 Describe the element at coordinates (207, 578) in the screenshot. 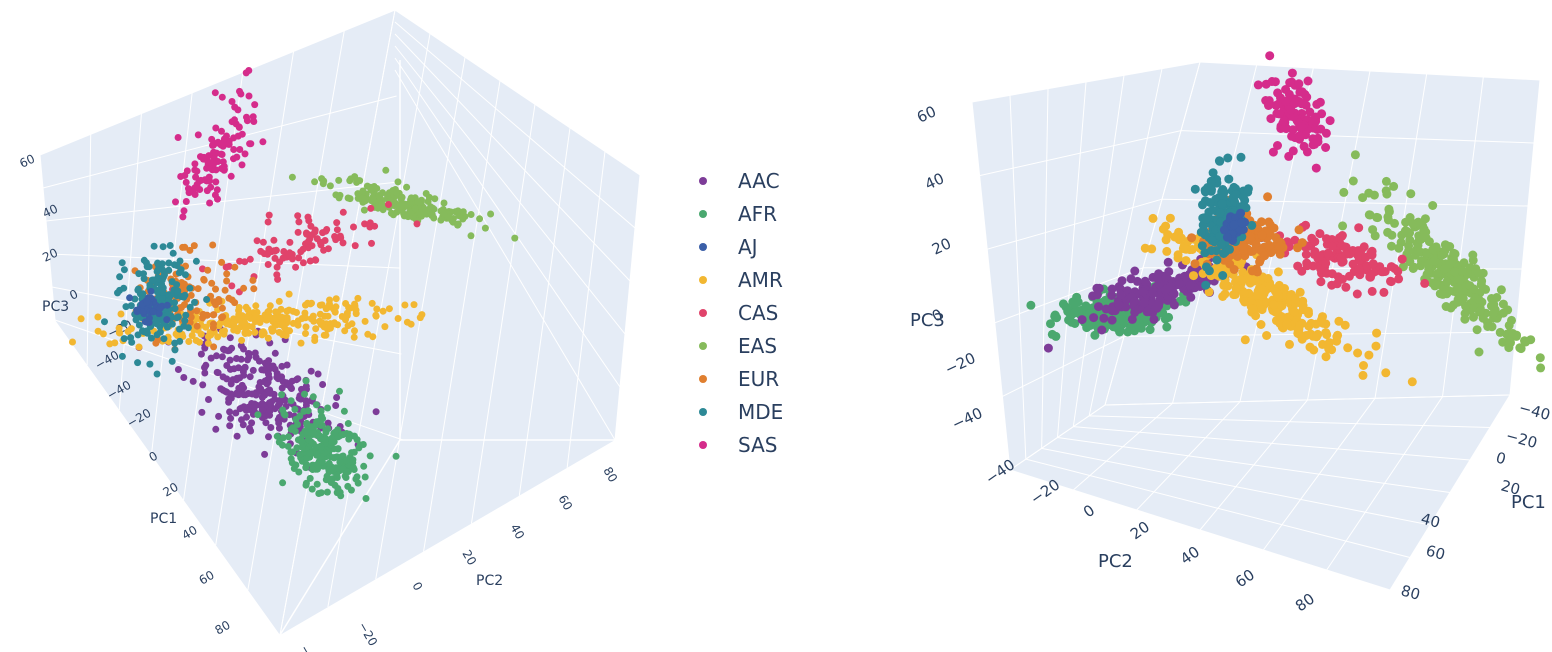

I see `left-pc1-tick-label: 60` at that location.